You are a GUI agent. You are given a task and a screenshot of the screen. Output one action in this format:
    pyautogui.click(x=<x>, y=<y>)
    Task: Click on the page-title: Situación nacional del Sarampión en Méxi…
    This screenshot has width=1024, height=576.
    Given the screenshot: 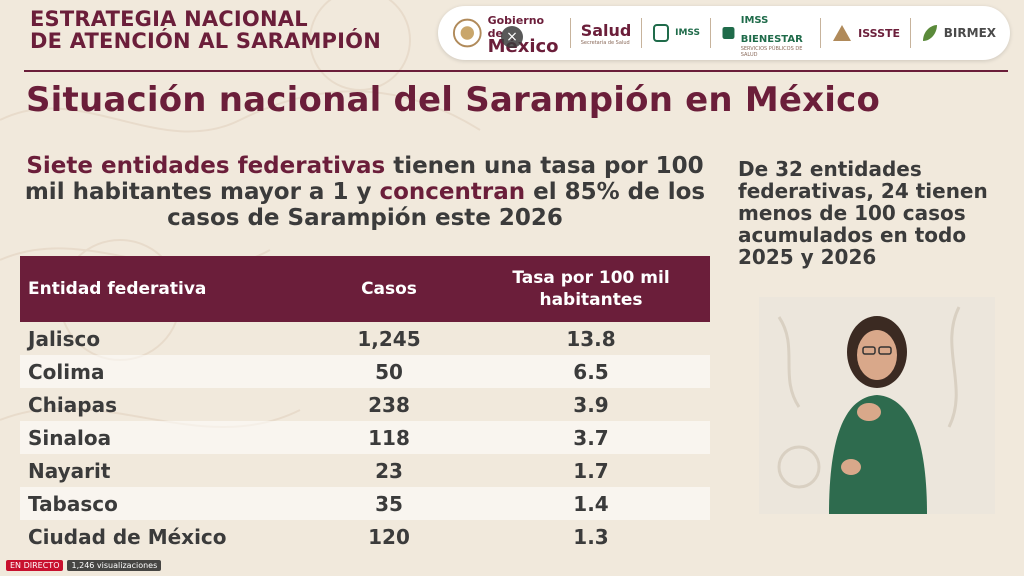 What is the action you would take?
    pyautogui.click(x=453, y=100)
    